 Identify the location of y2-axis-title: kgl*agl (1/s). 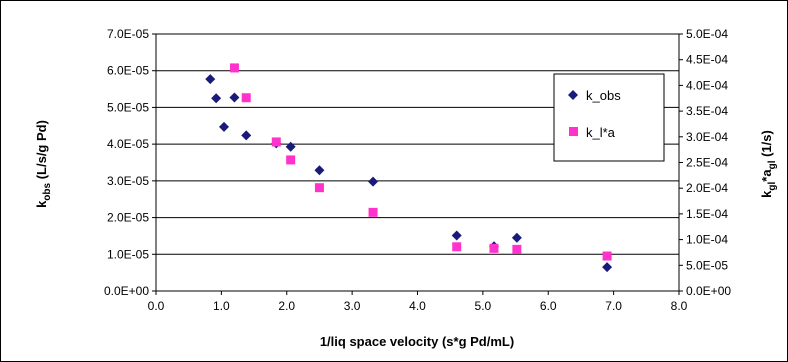
(768, 164).